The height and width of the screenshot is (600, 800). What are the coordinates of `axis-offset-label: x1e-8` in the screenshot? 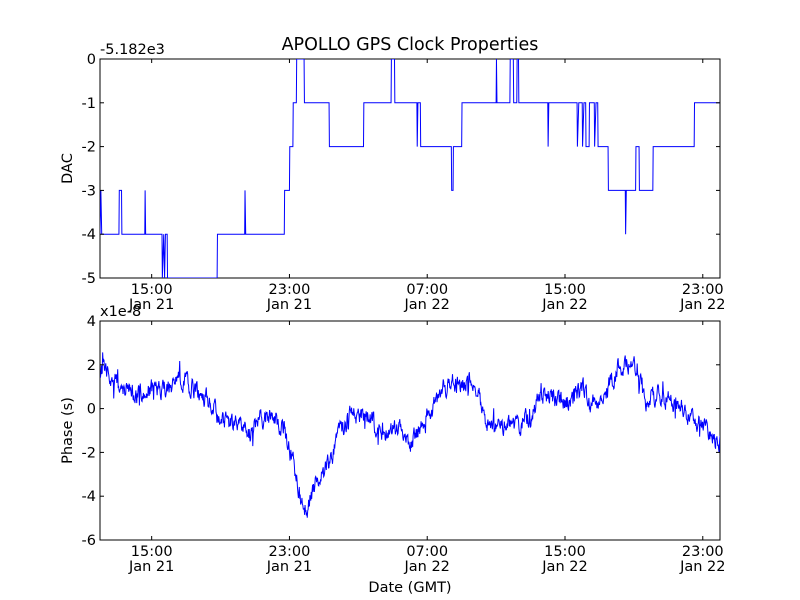 It's located at (120, 312).